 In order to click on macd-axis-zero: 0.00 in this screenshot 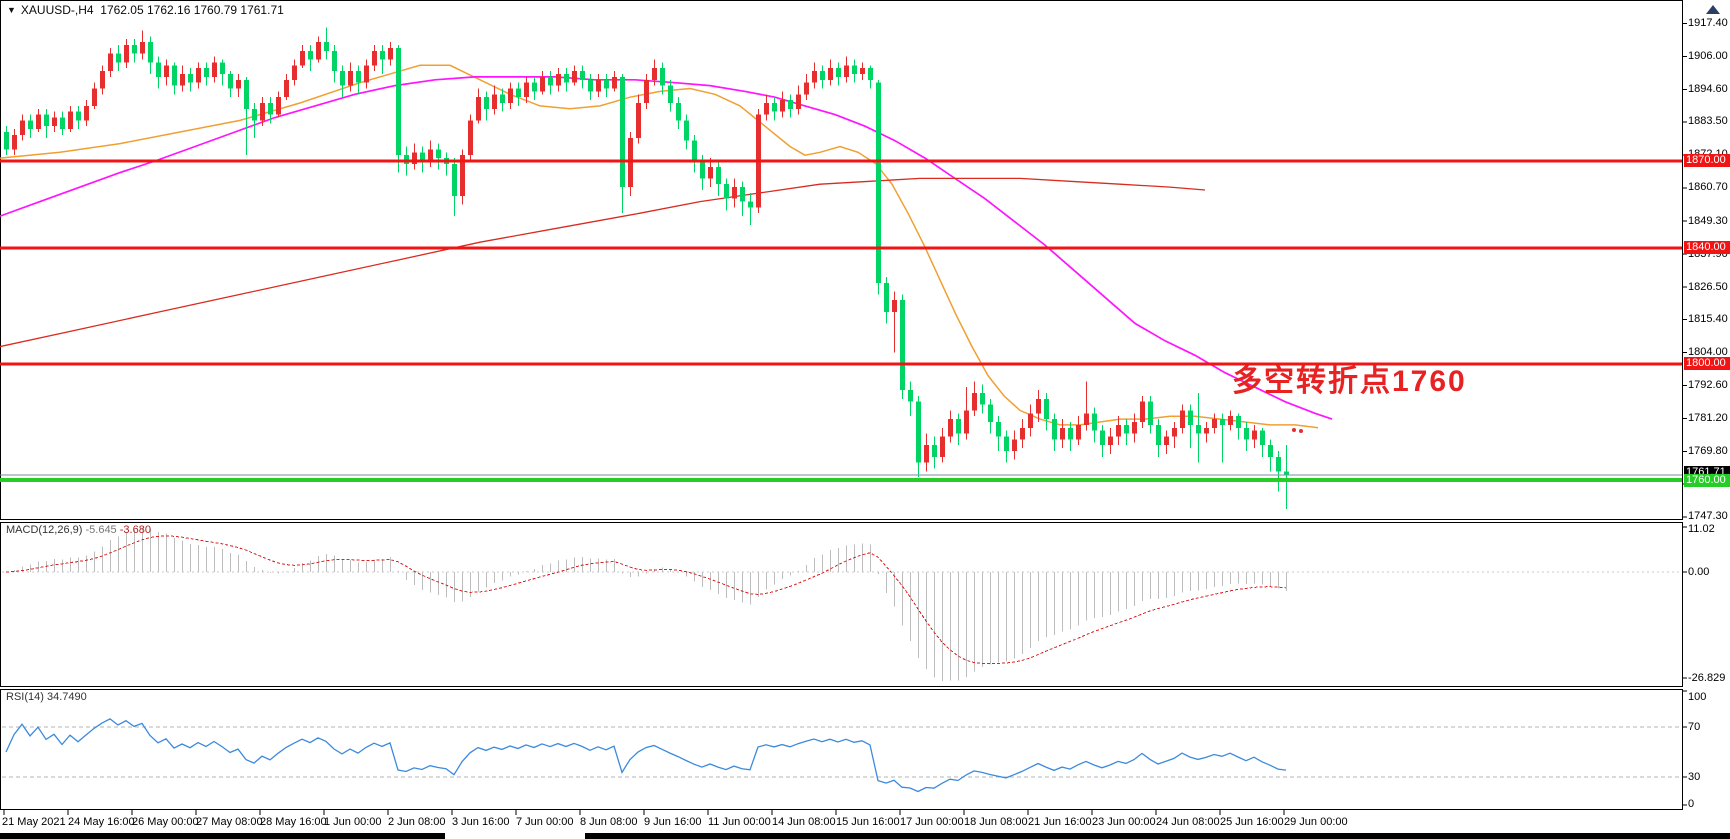, I will do `click(1699, 572)`.